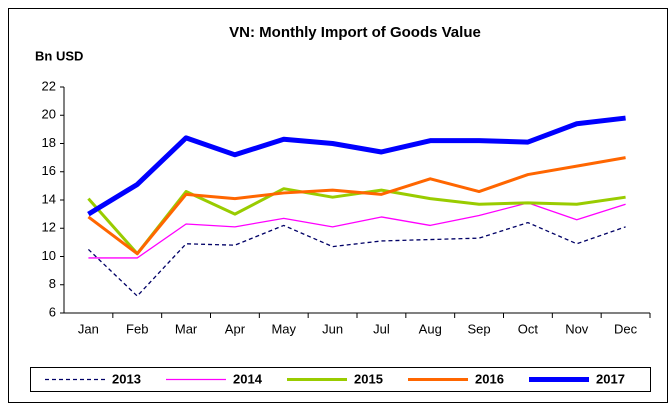  Describe the element at coordinates (235, 328) in the screenshot. I see `x-tick-label: Apr` at that location.